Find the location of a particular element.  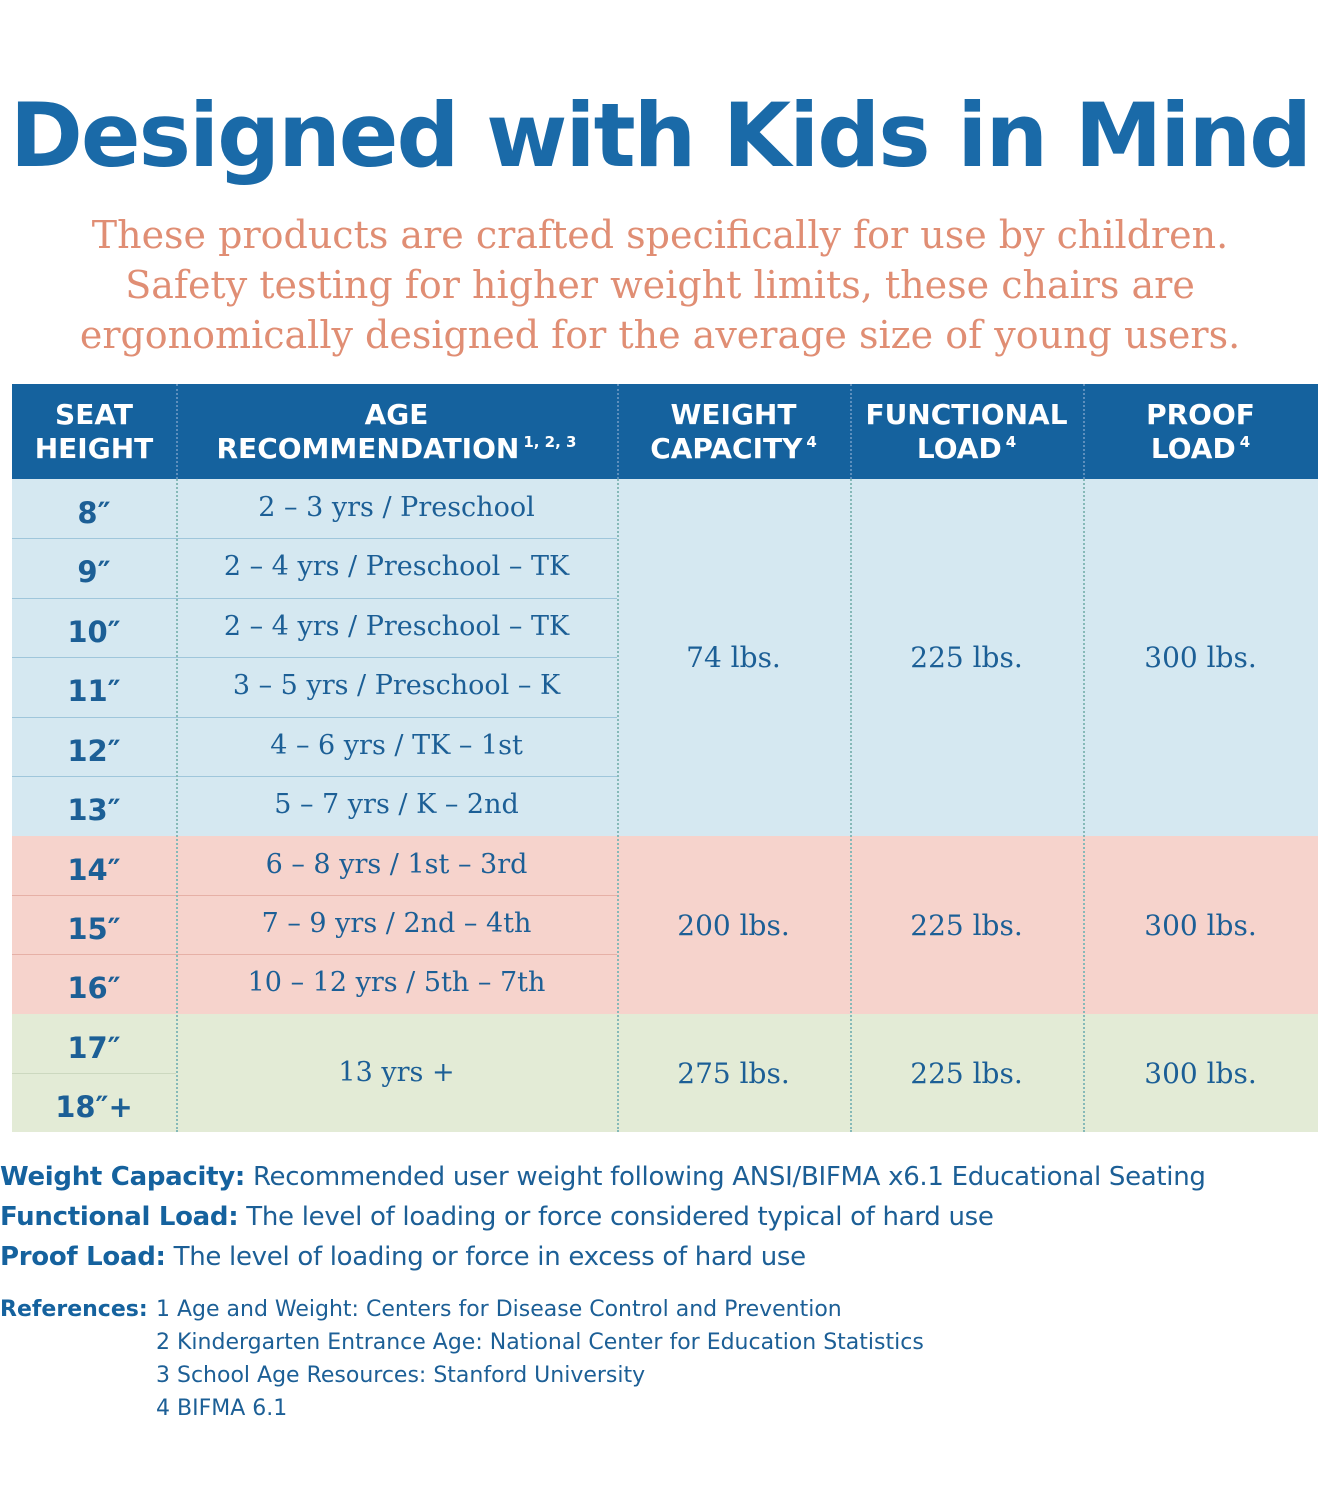

header-line: HEIGHT is located at coordinates (94, 448).